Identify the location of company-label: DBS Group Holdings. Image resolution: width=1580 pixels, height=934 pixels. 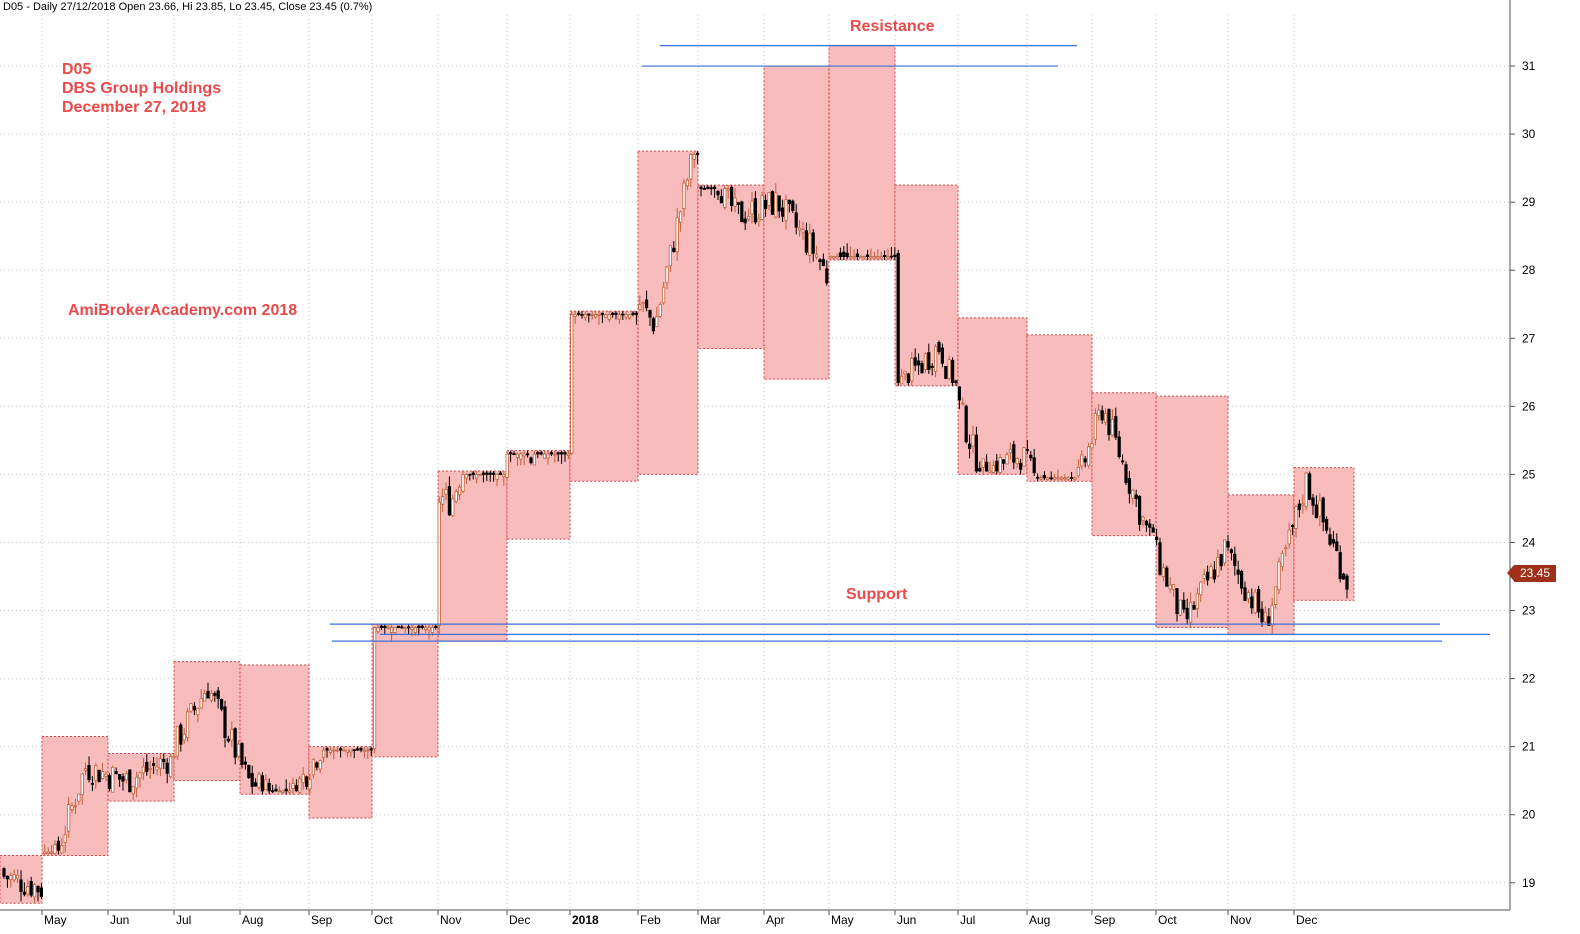
(142, 88).